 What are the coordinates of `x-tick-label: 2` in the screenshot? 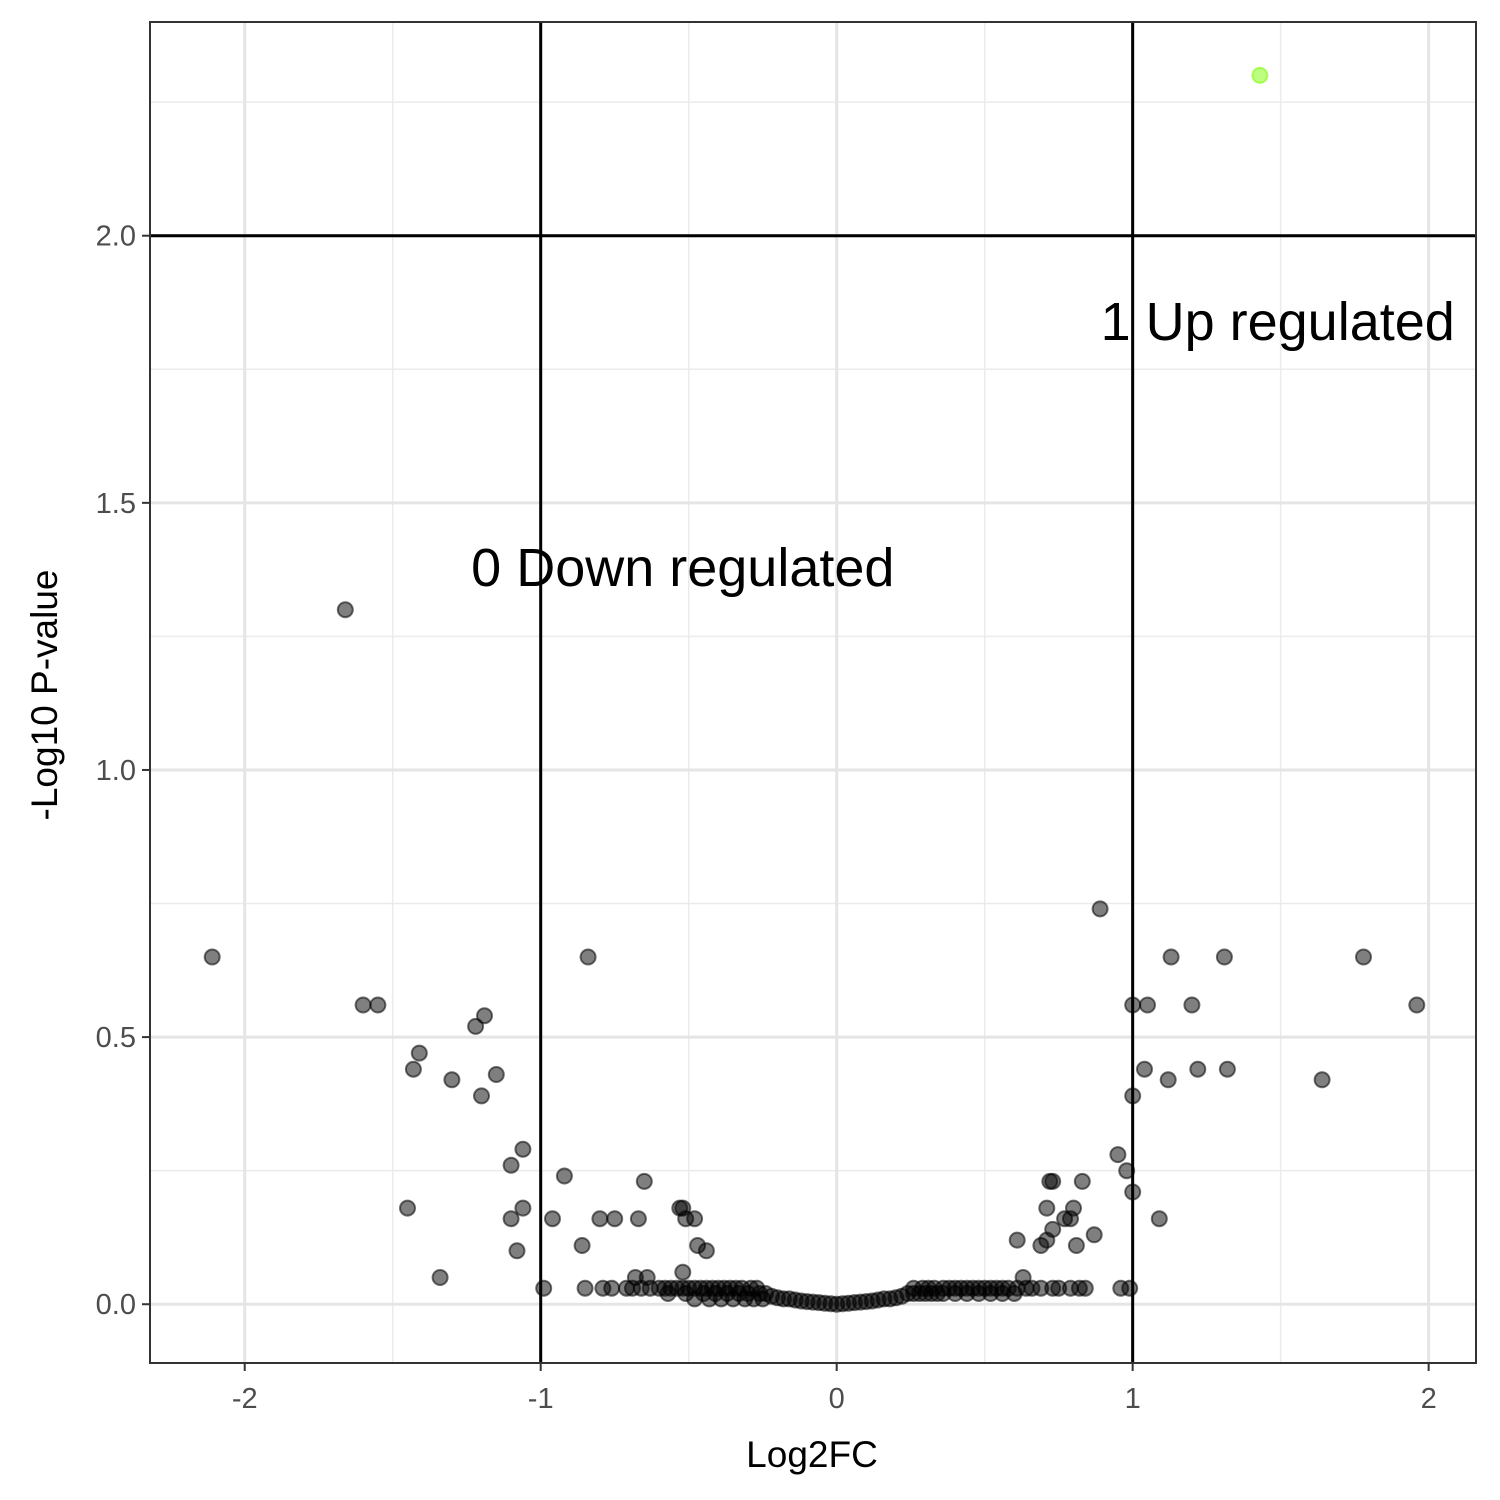 It's located at (1429, 1399).